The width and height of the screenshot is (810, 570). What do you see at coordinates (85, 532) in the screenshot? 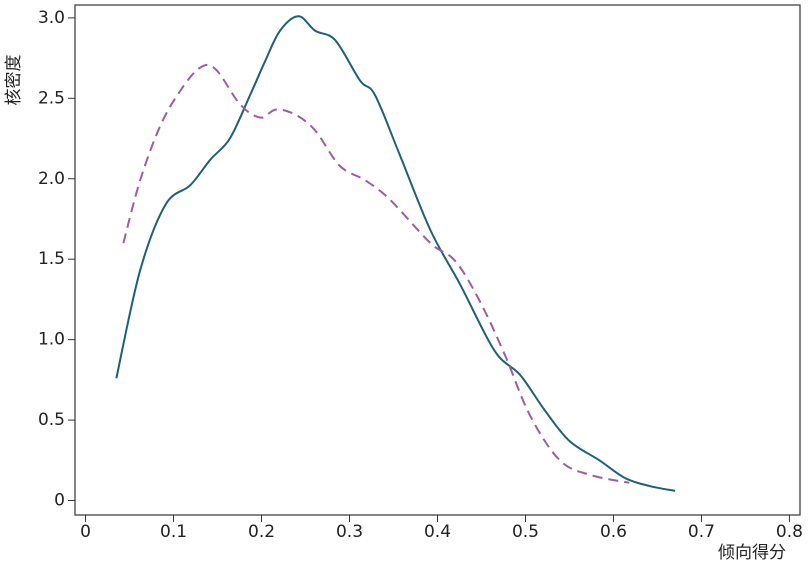
I see `x-tick-label: 0` at bounding box center [85, 532].